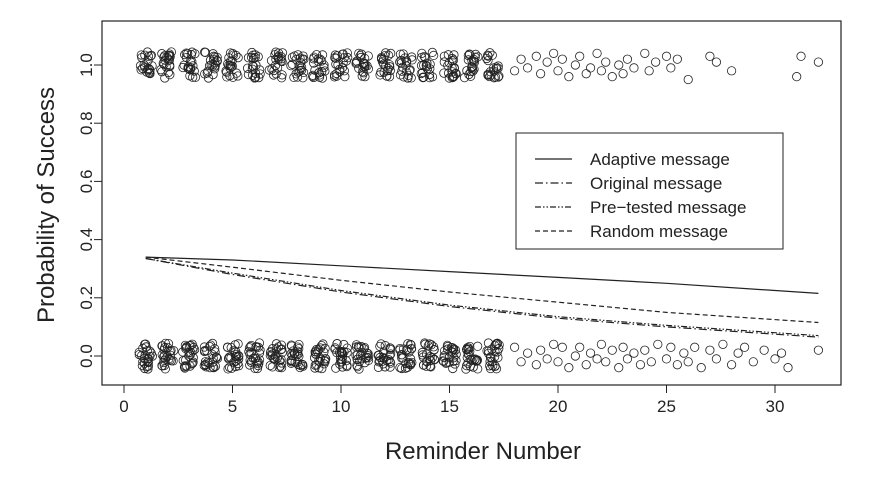  I want to click on legend-label-original: Original message, so click(656, 183).